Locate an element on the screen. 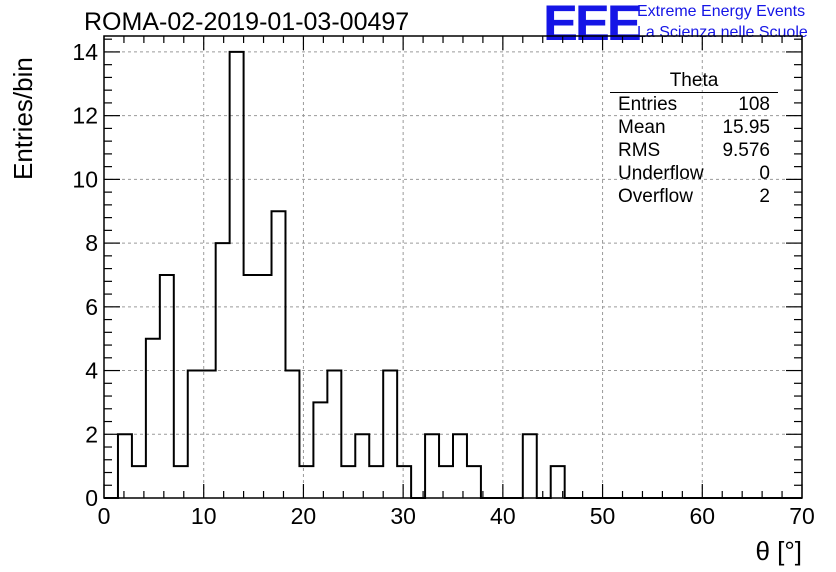 The height and width of the screenshot is (572, 836). y-tick-label: 4 is located at coordinates (91, 371).